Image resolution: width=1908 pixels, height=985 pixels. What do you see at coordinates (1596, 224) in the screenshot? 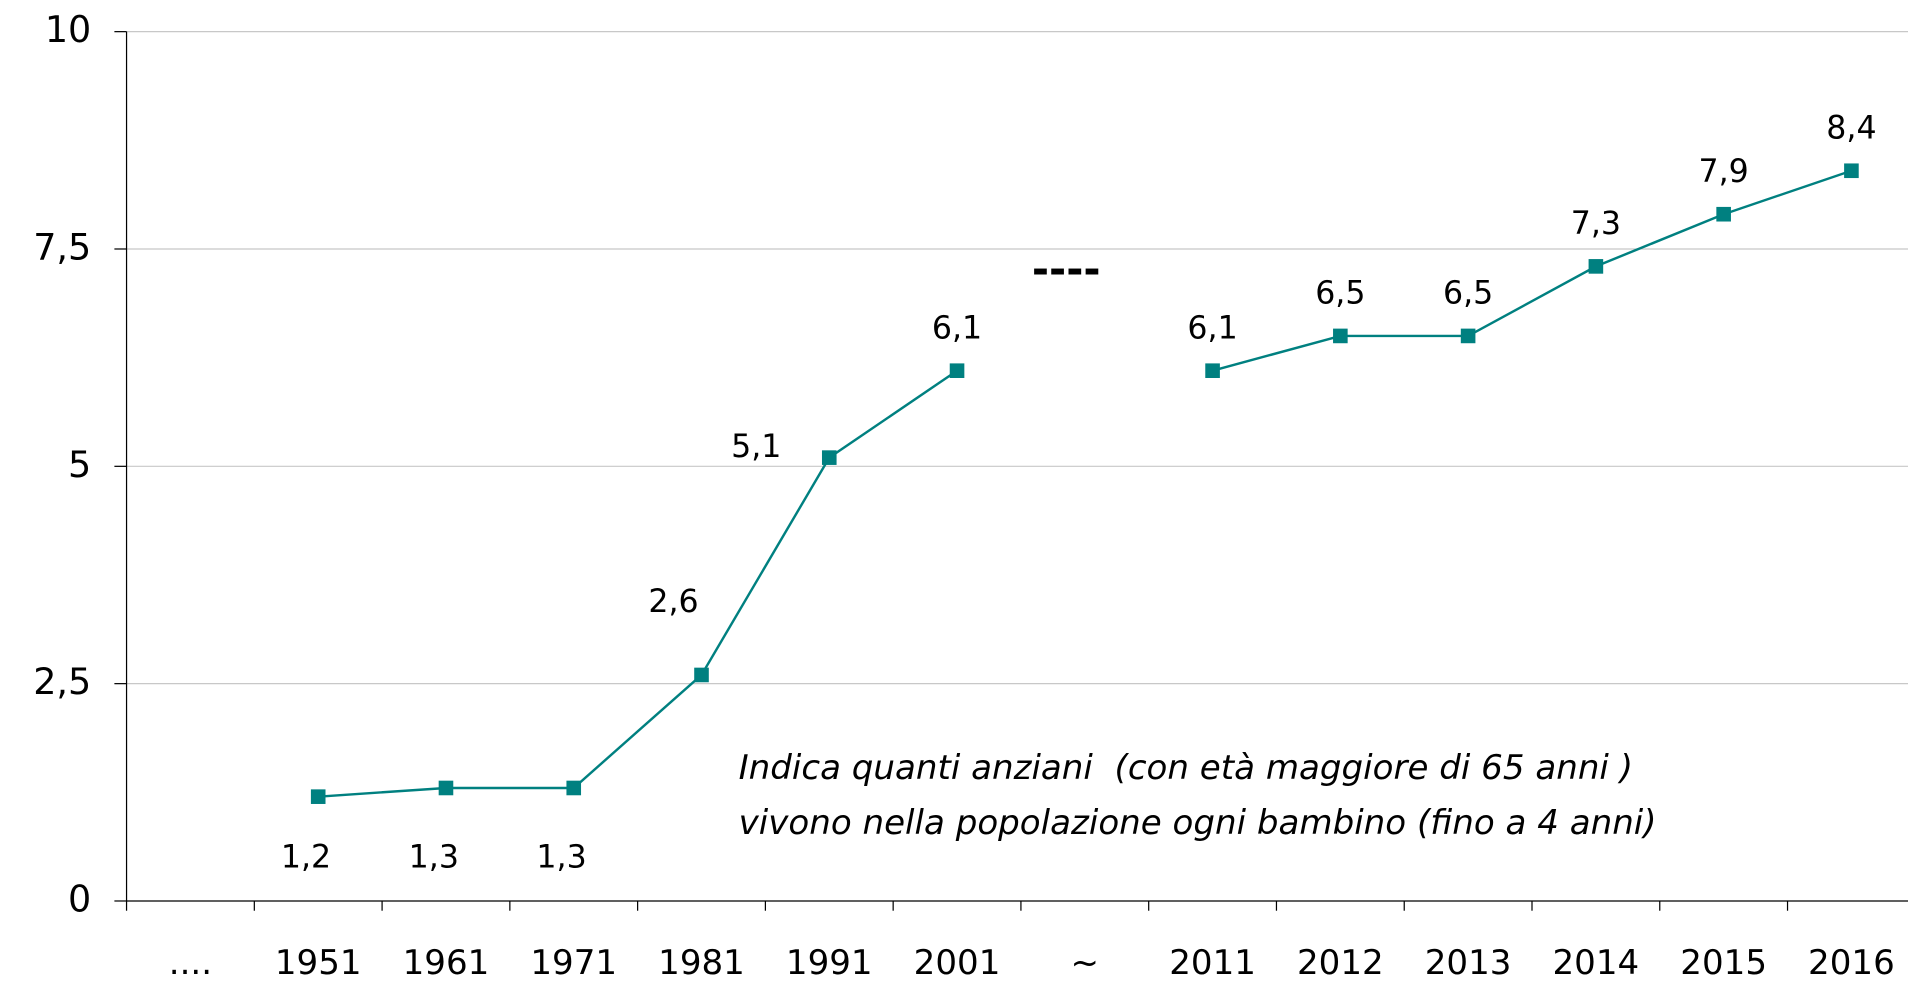
I see `data-label: 7,3` at bounding box center [1596, 224].